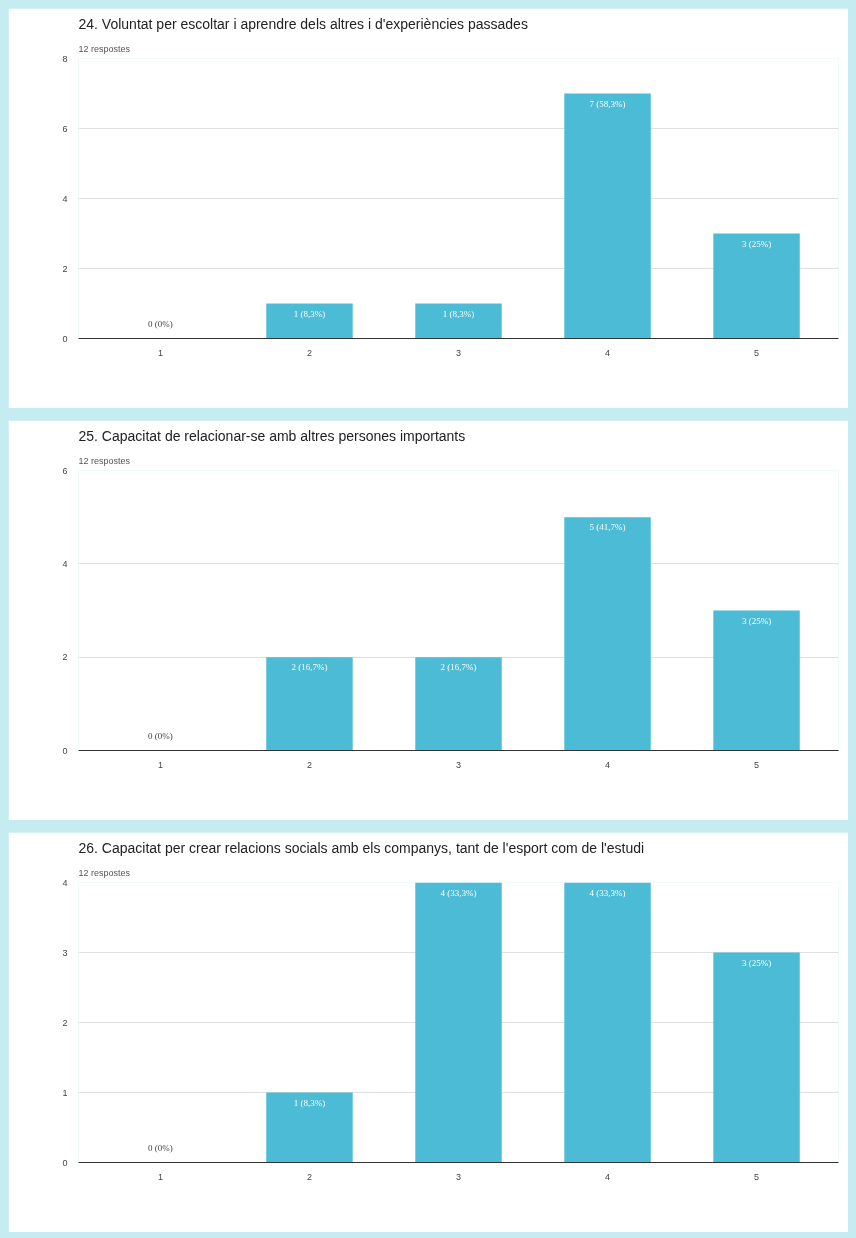 The height and width of the screenshot is (1238, 856). Describe the element at coordinates (65, 952) in the screenshot. I see `y-tick-label: 3` at that location.